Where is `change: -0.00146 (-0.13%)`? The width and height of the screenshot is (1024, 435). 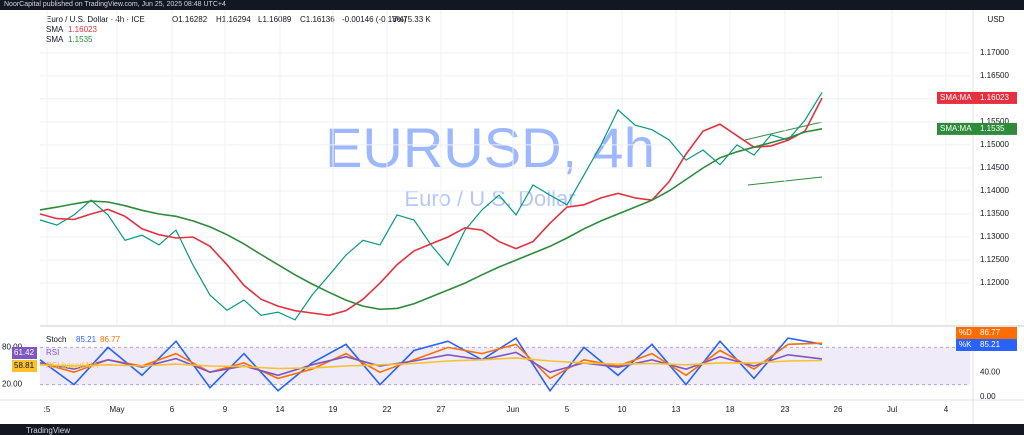
change: -0.00146 (-0.13%) is located at coordinates (374, 19).